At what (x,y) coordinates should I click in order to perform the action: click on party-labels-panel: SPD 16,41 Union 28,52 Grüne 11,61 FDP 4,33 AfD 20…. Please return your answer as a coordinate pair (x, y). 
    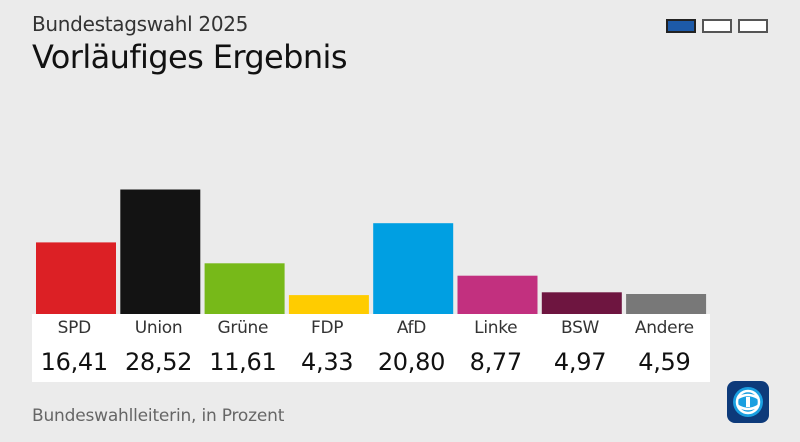
    Looking at the image, I should click on (371, 348).